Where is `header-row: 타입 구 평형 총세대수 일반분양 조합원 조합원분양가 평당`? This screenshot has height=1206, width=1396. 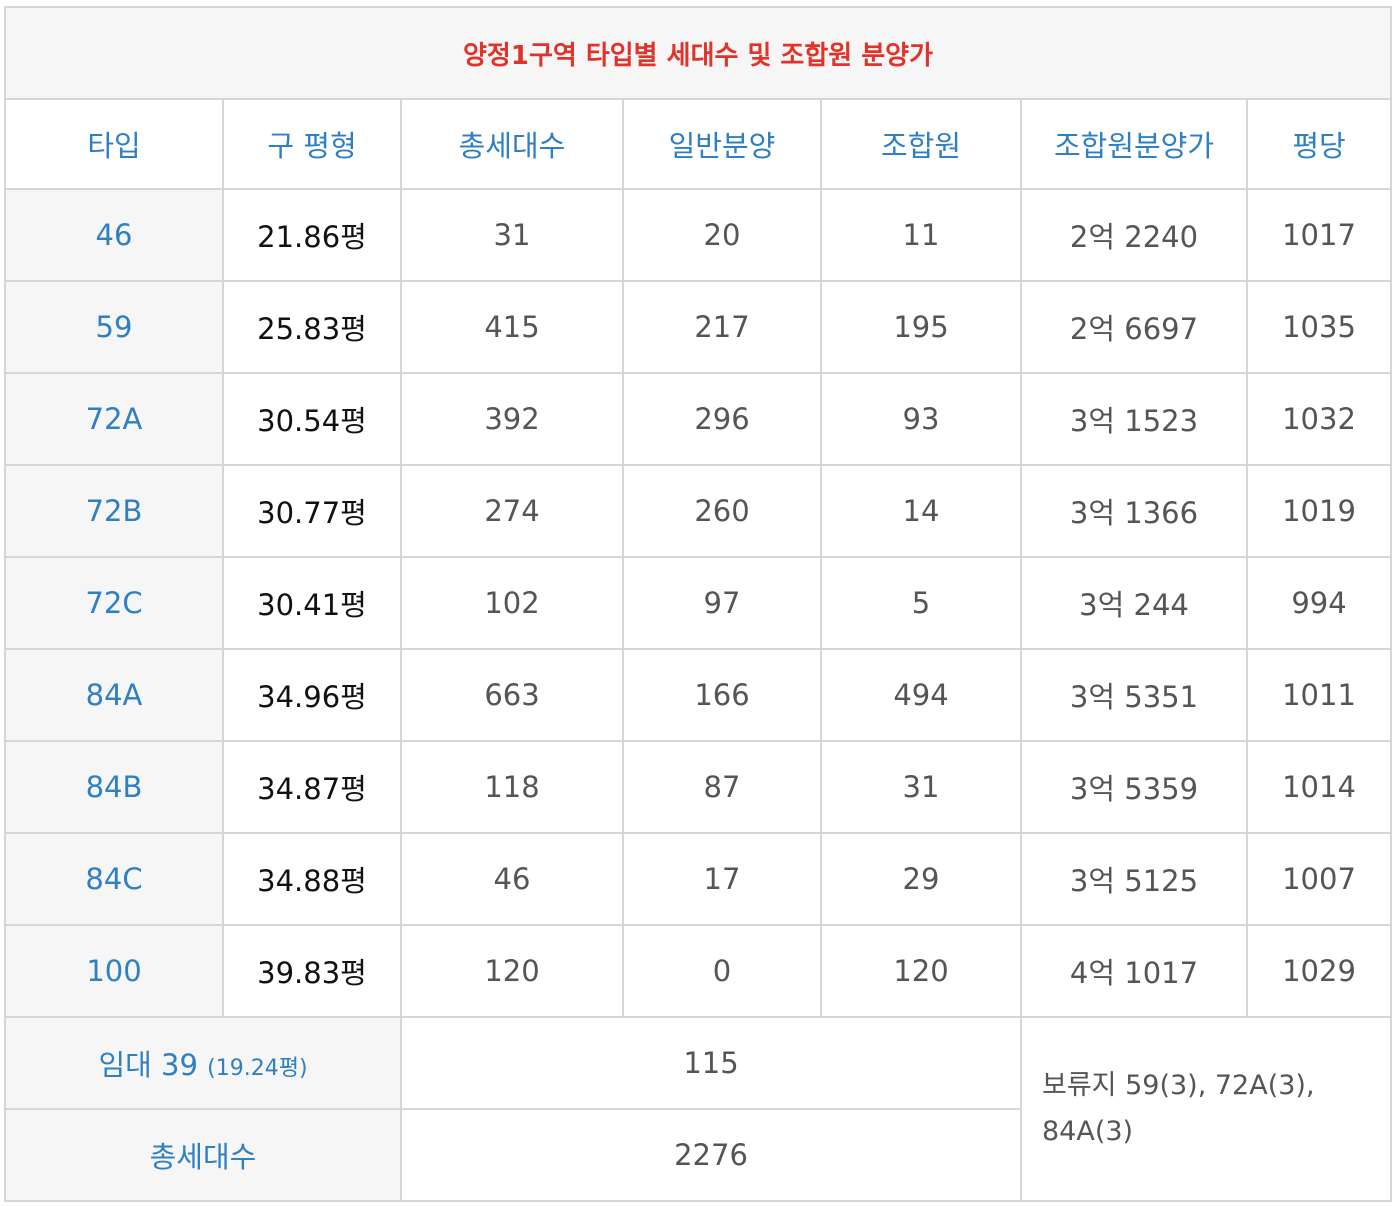
header-row: 타입 구 평형 총세대수 일반분양 조합원 조합원분양가 평당 is located at coordinates (698, 144).